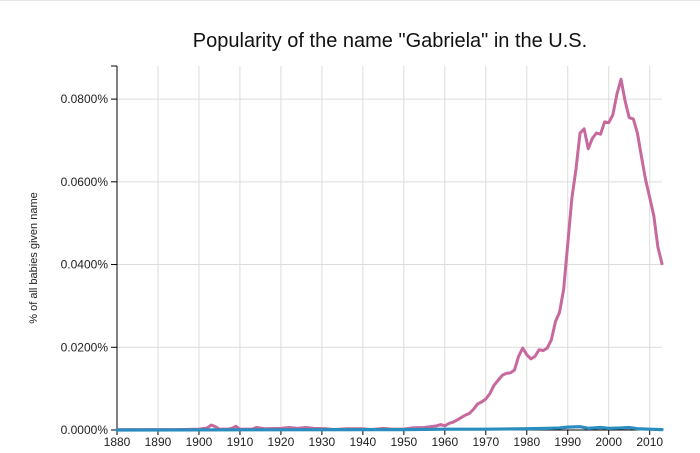 Image resolution: width=700 pixels, height=453 pixels. Describe the element at coordinates (281, 442) in the screenshot. I see `x-tick-label: 1920` at that location.